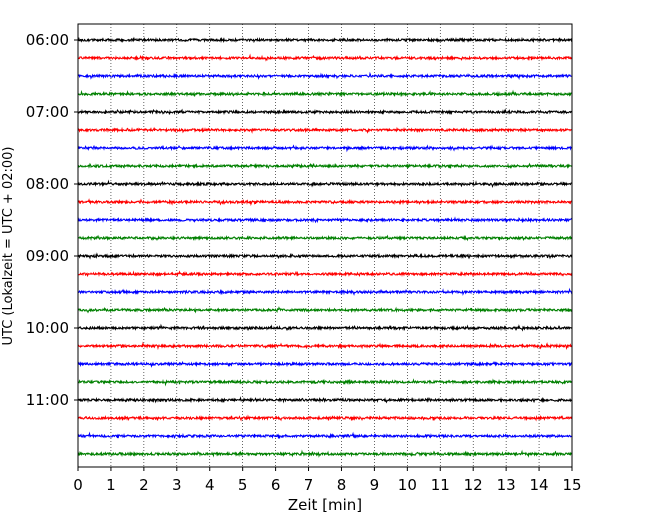 This screenshot has width=650, height=520. I want to click on y-axis-label: UTC (Lokalzeit = UTC + 02:00), so click(8, 246).